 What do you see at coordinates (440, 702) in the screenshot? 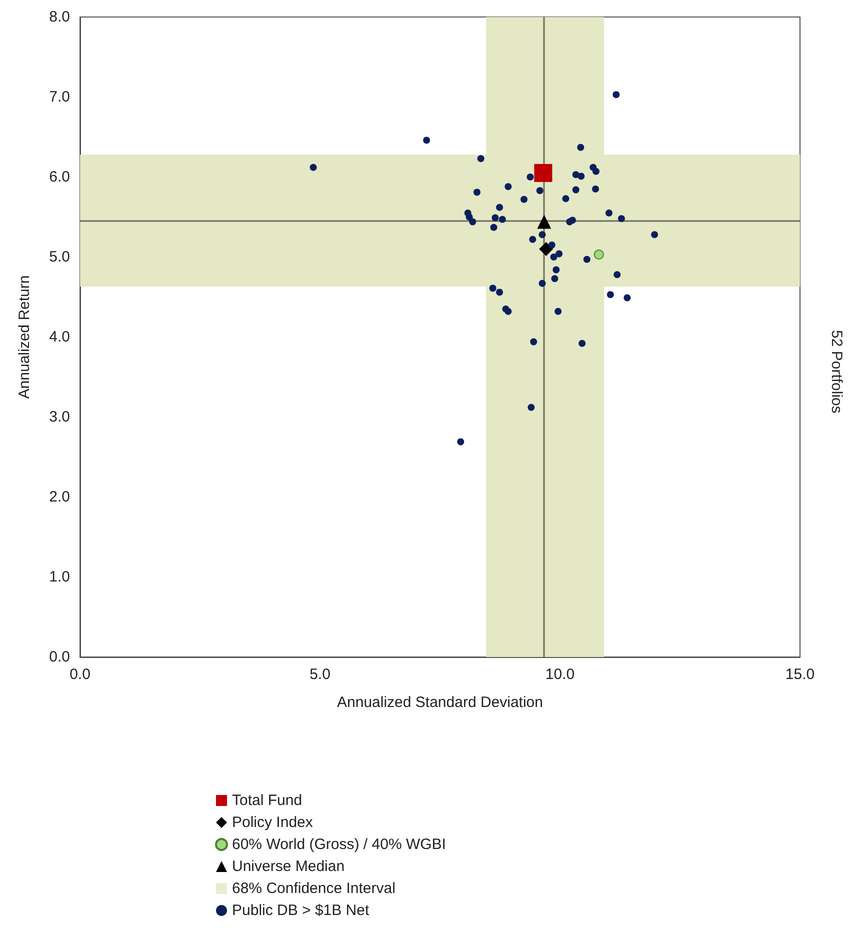
I see `x-axis-title: Annualized Standard Deviation` at bounding box center [440, 702].